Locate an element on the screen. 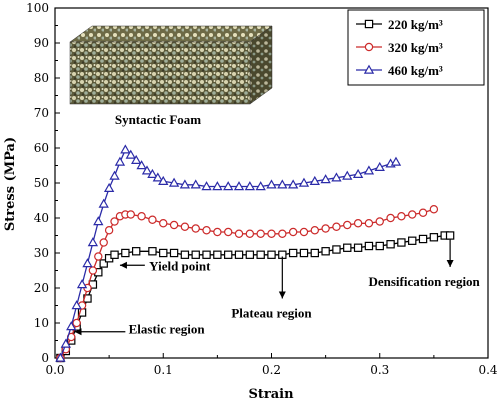  y-tick-label: 10 is located at coordinates (41, 323).